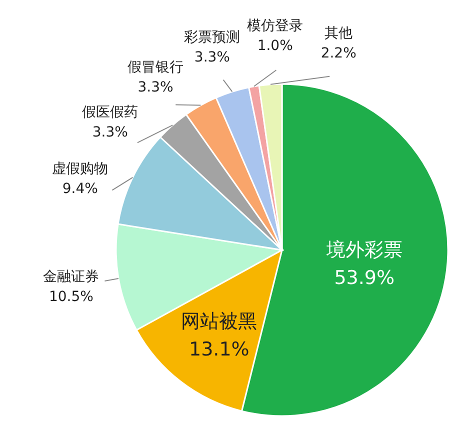  I want to click on data-label: 2.2%, so click(338, 54).